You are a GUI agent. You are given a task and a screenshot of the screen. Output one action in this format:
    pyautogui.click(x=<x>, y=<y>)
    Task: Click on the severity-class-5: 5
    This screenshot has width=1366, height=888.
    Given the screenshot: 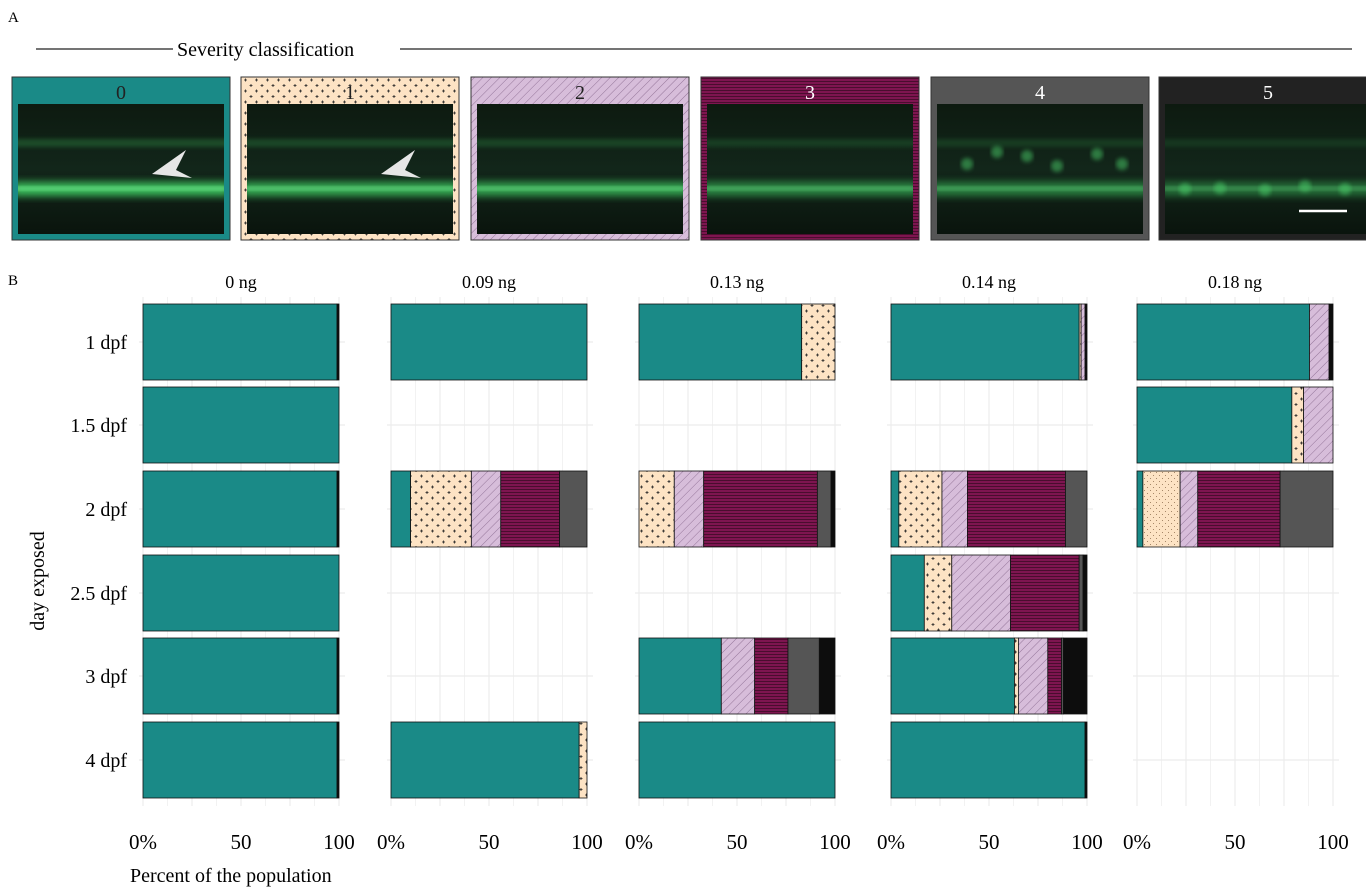 What is the action you would take?
    pyautogui.click(x=1262, y=158)
    